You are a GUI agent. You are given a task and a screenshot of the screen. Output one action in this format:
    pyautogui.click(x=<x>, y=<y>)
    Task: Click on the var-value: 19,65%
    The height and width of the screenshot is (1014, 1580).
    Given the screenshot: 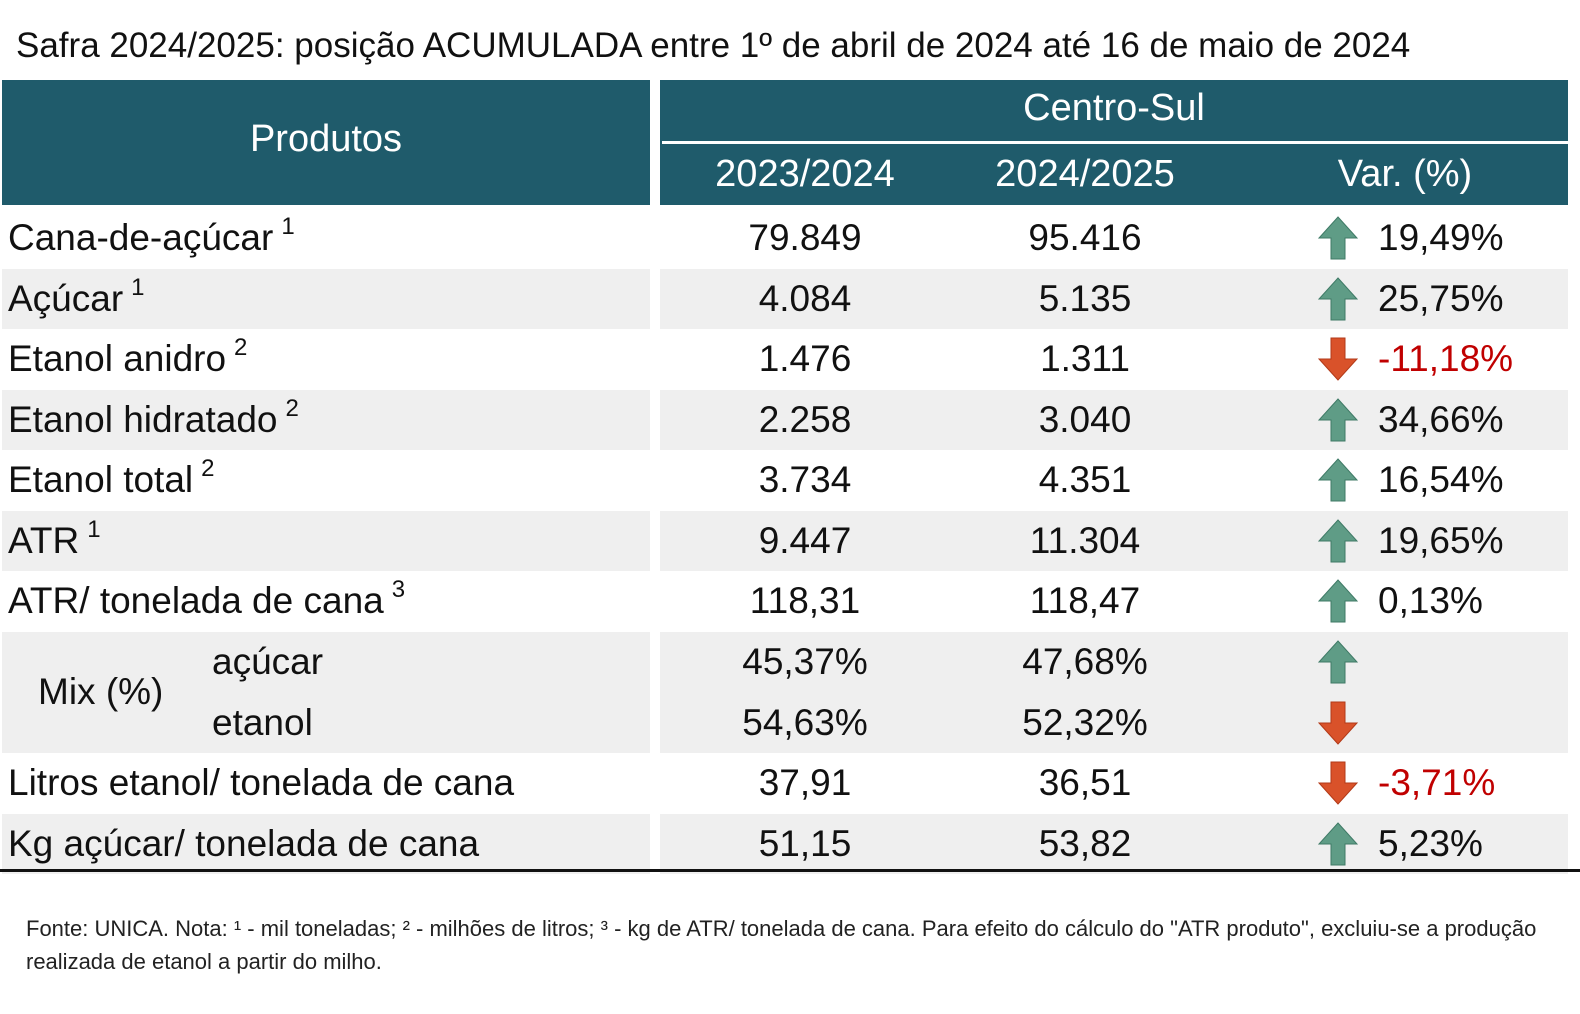 What is the action you would take?
    pyautogui.click(x=1441, y=540)
    